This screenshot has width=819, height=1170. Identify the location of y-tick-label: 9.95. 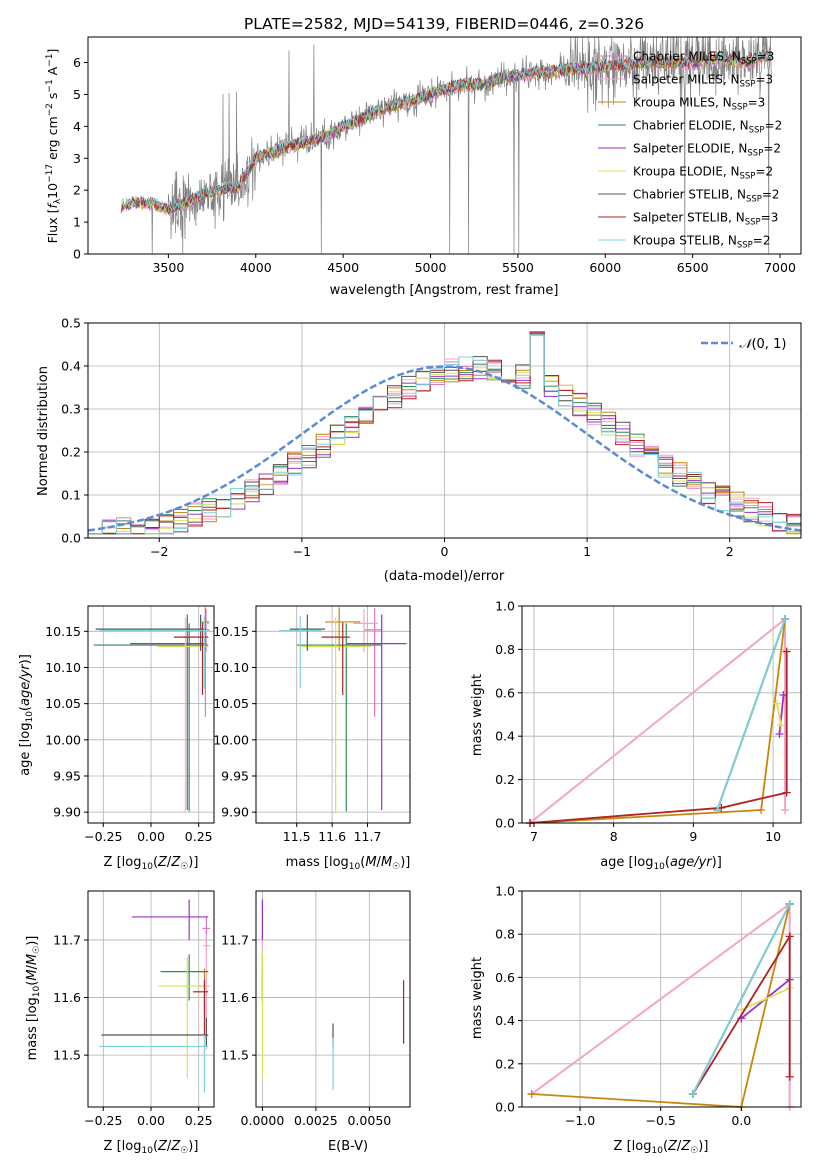
(235, 775).